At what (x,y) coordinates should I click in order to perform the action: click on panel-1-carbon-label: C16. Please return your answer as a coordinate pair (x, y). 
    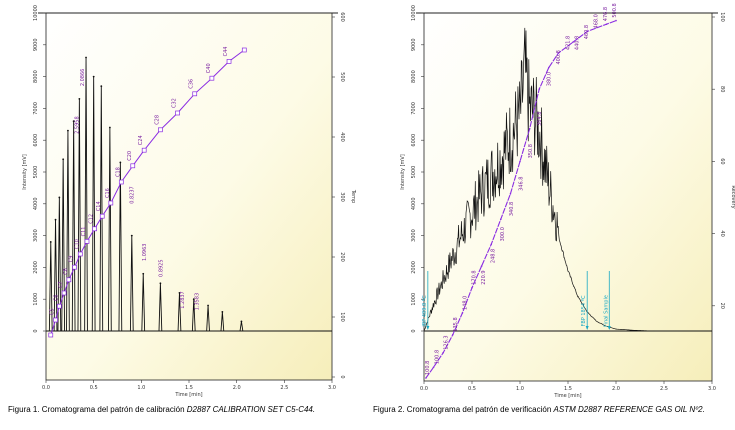
    Looking at the image, I should click on (108, 193).